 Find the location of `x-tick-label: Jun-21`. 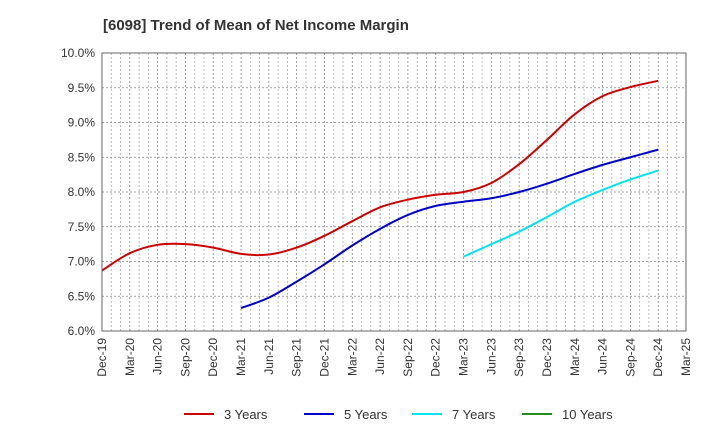

x-tick-label: Jun-21 is located at coordinates (269, 356).